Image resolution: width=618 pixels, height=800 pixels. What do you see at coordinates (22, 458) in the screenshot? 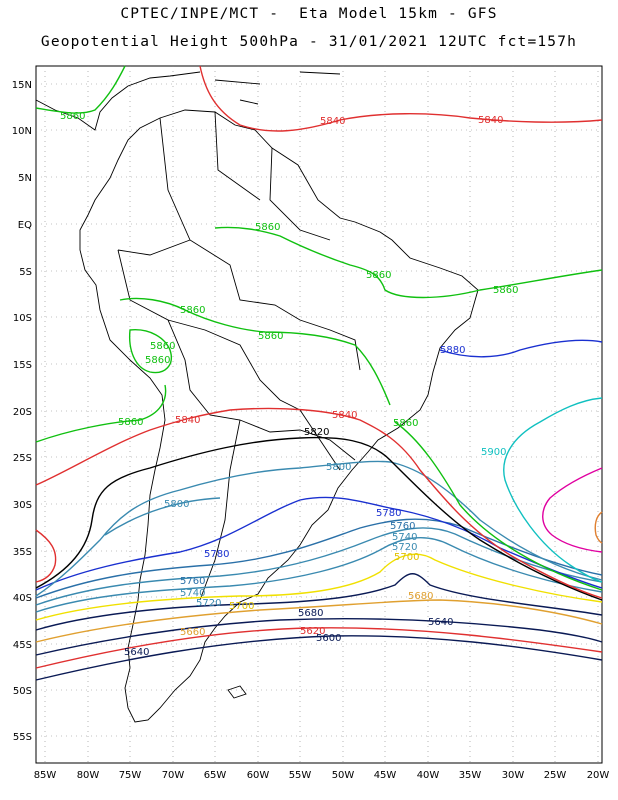
I see `lat-label: 25S` at bounding box center [22, 458].